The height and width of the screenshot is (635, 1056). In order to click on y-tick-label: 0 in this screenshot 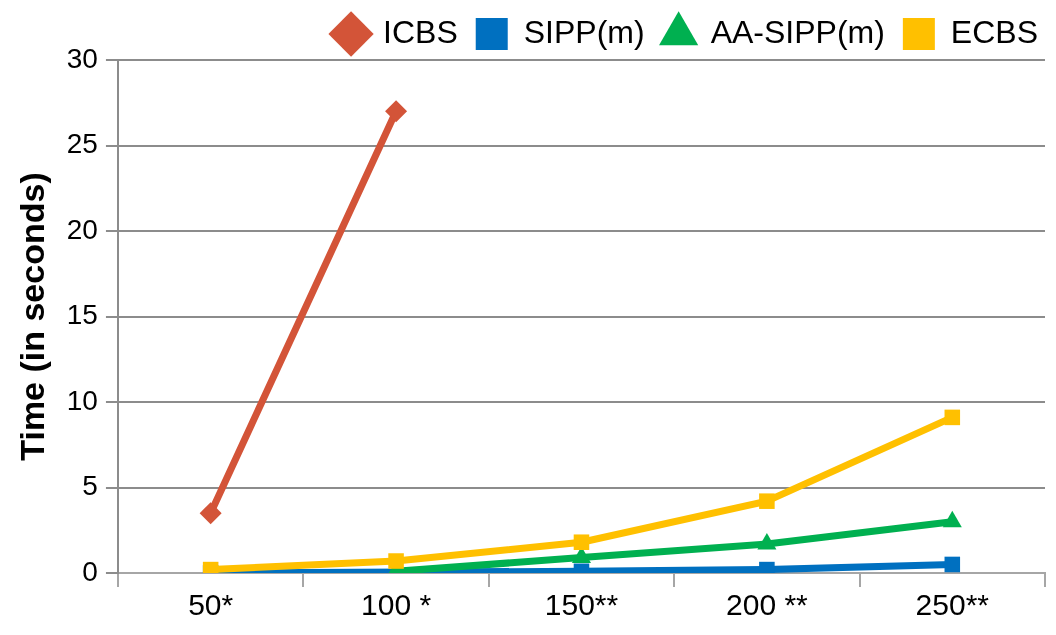, I will do `click(90, 571)`.